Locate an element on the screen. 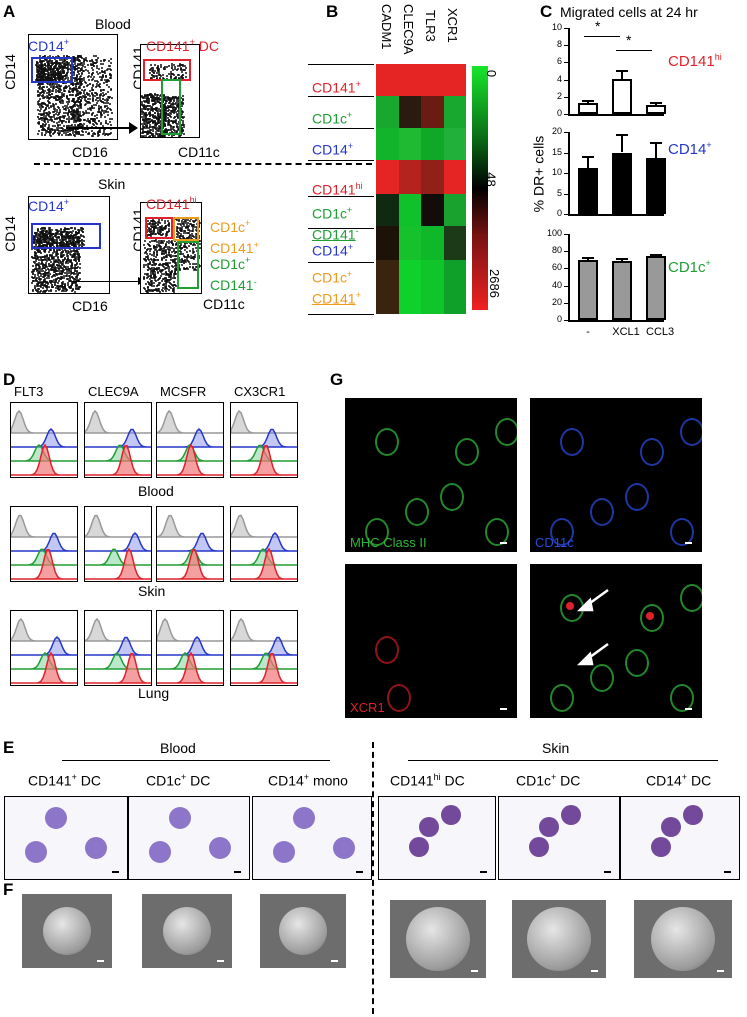 The image size is (747, 1017). heatmap-row-label: CD1c+ CD141- is located at coordinates (335, 224).